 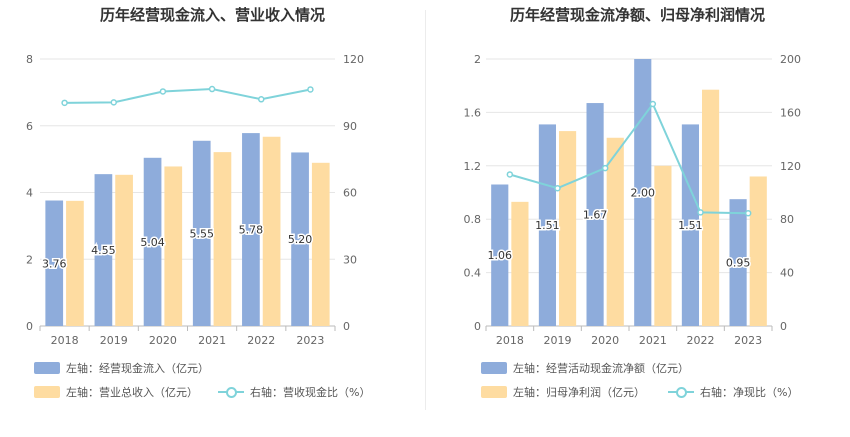 What do you see at coordinates (271, 231) in the screenshot?
I see `bar-0-s2-2022` at bounding box center [271, 231].